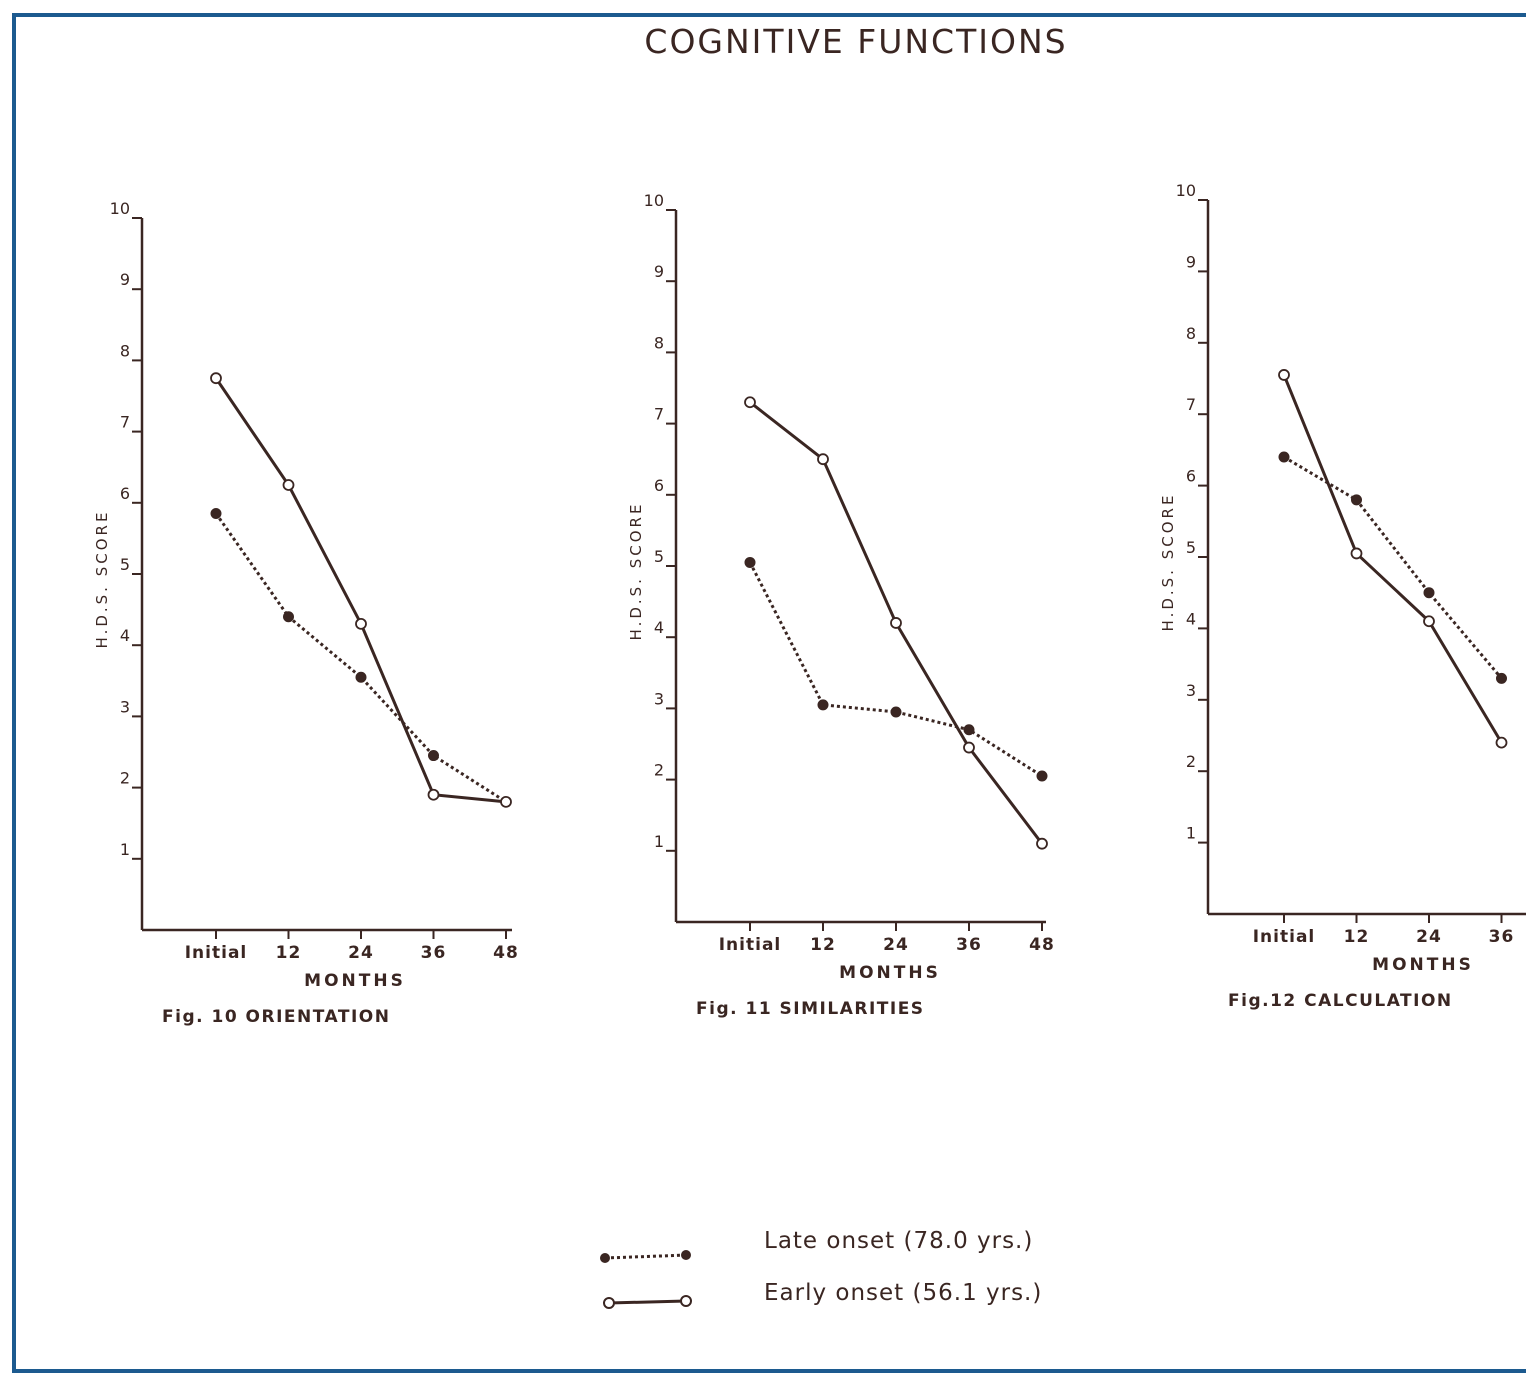 The height and width of the screenshot is (1373, 1526). Describe the element at coordinates (647, 1302) in the screenshot. I see `legend-marker-early-onset` at that location.